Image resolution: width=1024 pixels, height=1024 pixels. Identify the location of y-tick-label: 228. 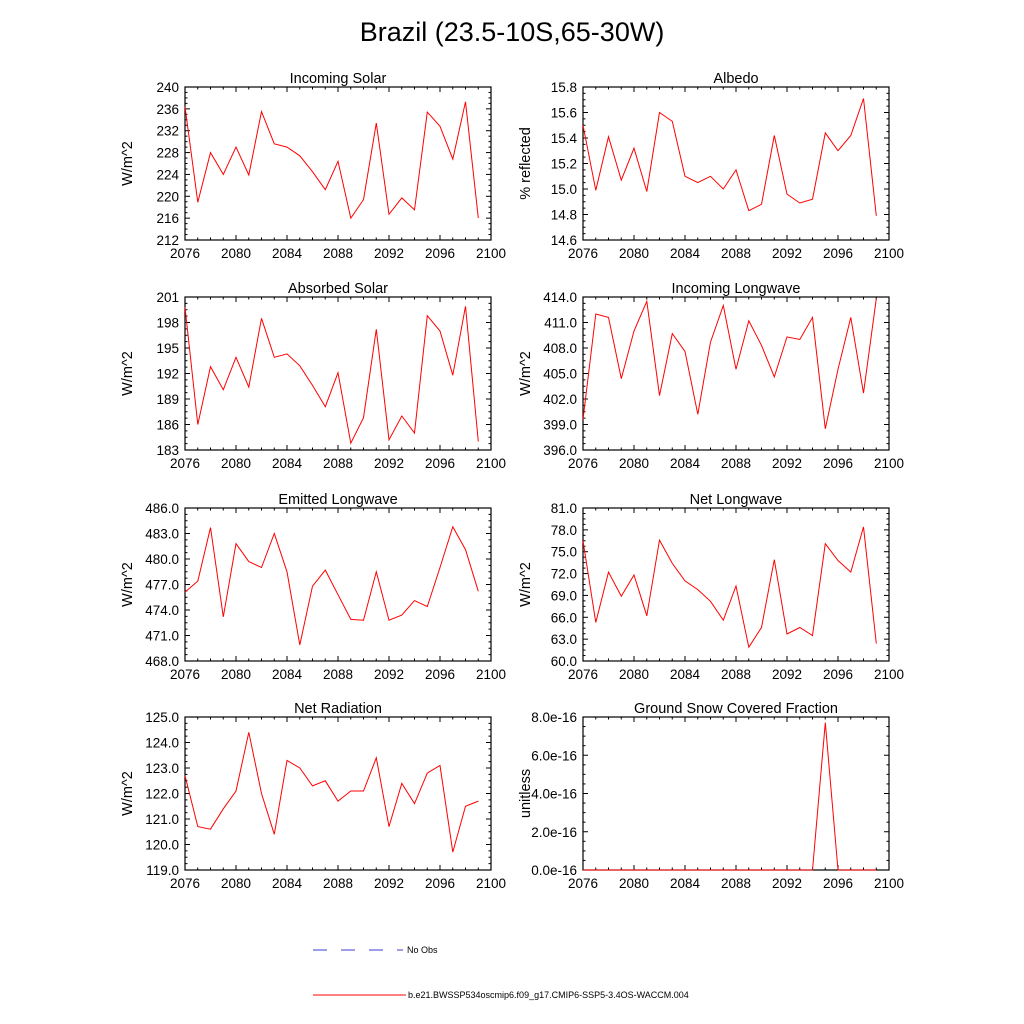
(167, 153).